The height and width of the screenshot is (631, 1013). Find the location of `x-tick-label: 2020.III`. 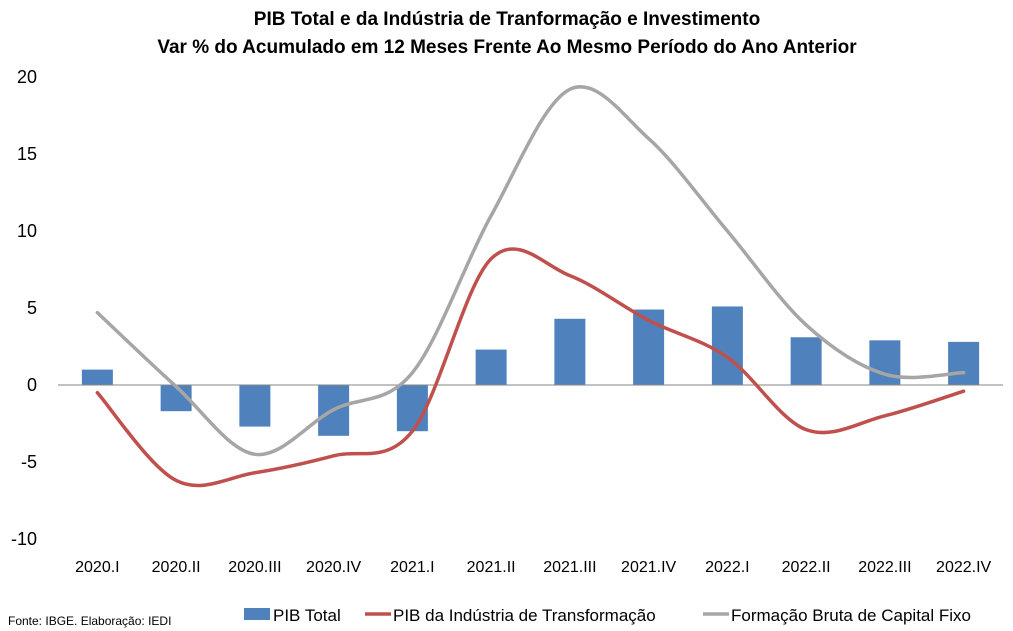

x-tick-label: 2020.III is located at coordinates (254, 567).